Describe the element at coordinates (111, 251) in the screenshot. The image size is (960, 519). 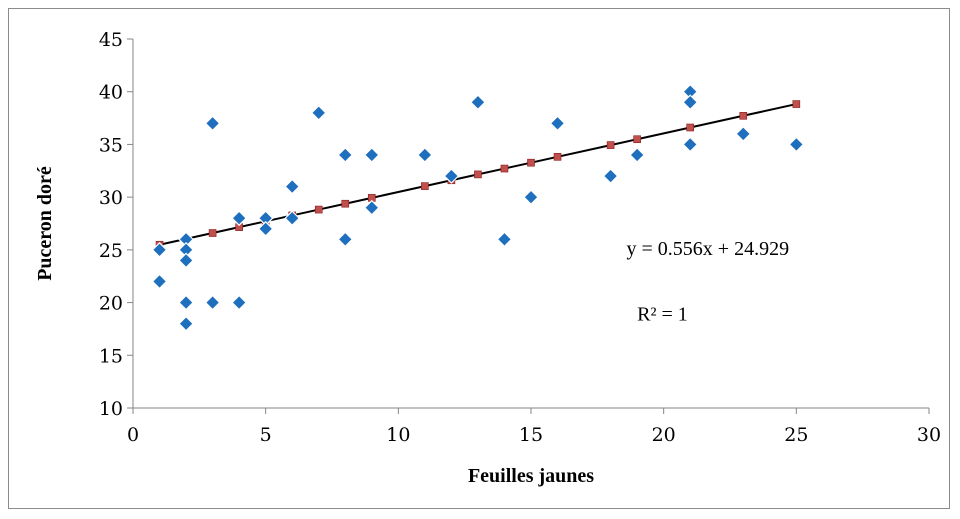
I see `y-tick-label: 25` at that location.